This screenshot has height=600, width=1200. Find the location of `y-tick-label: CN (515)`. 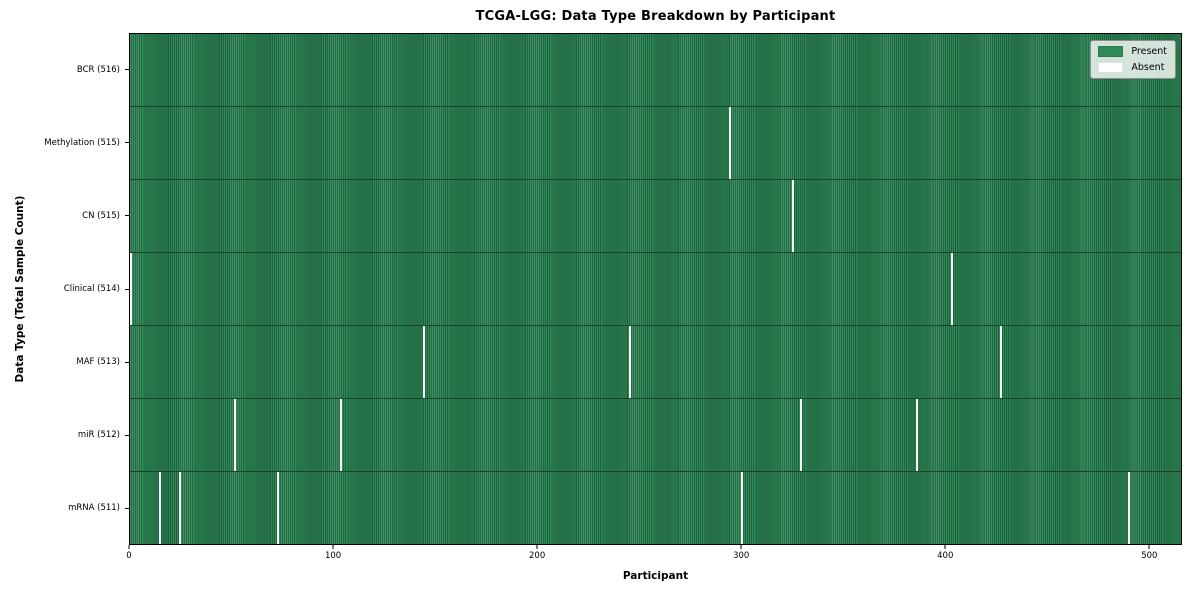

y-tick-label: CN (515) is located at coordinates (101, 215).